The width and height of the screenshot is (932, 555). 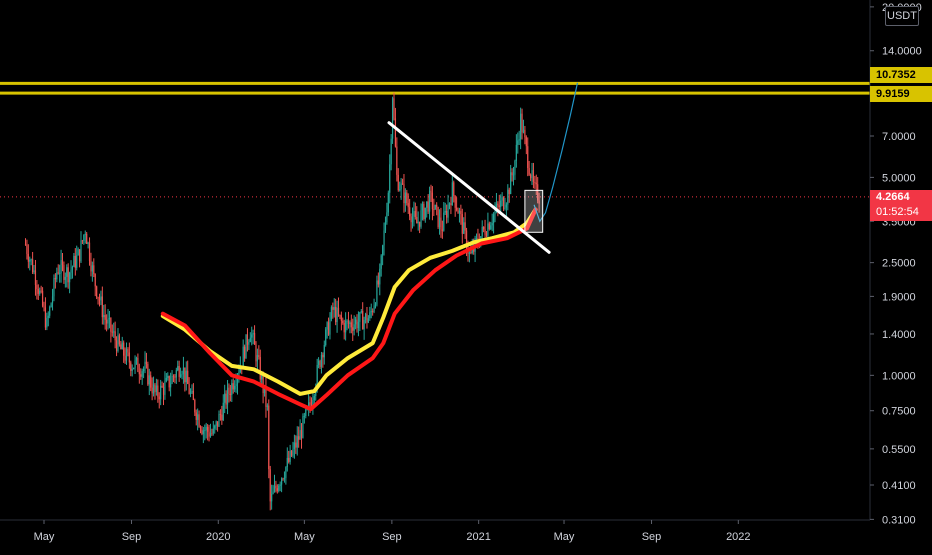 I want to click on y-tick-label: 14.0000, so click(x=902, y=52).